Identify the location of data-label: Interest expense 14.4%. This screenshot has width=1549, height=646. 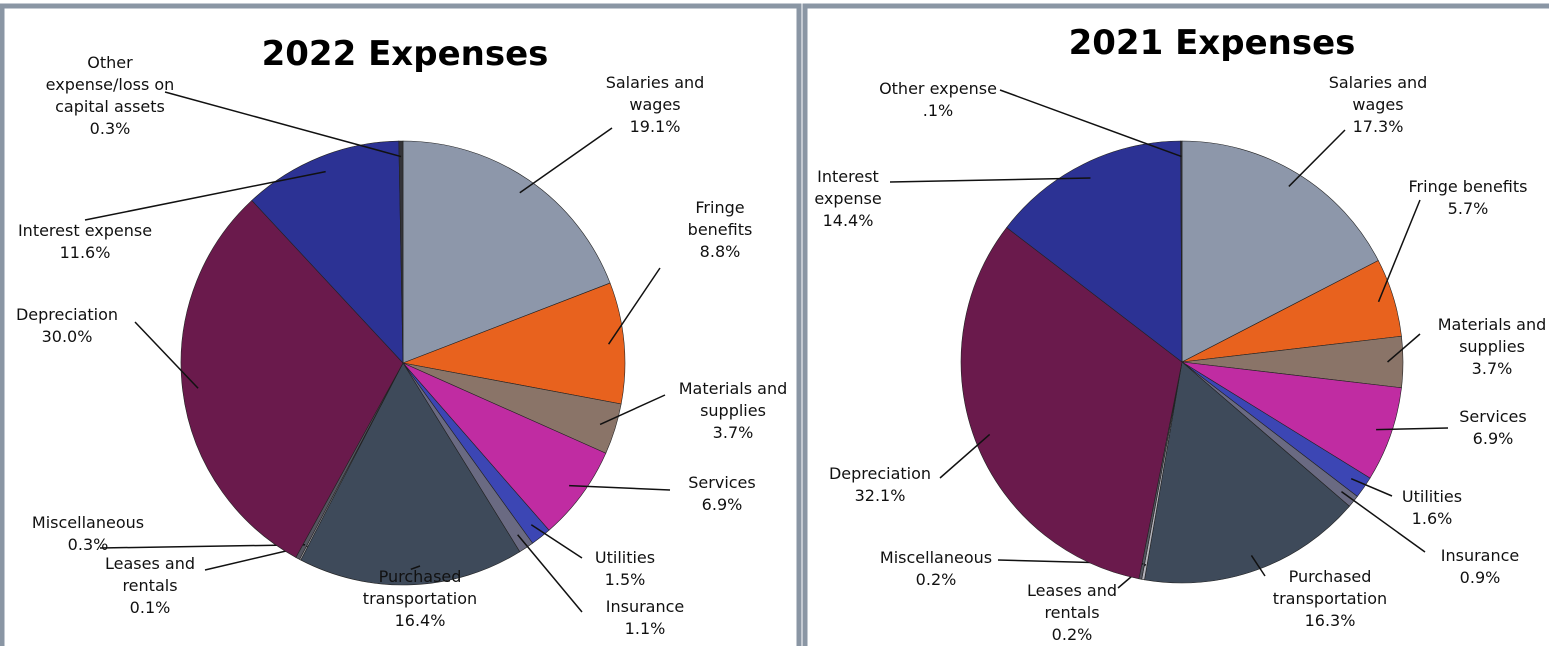
(848, 199).